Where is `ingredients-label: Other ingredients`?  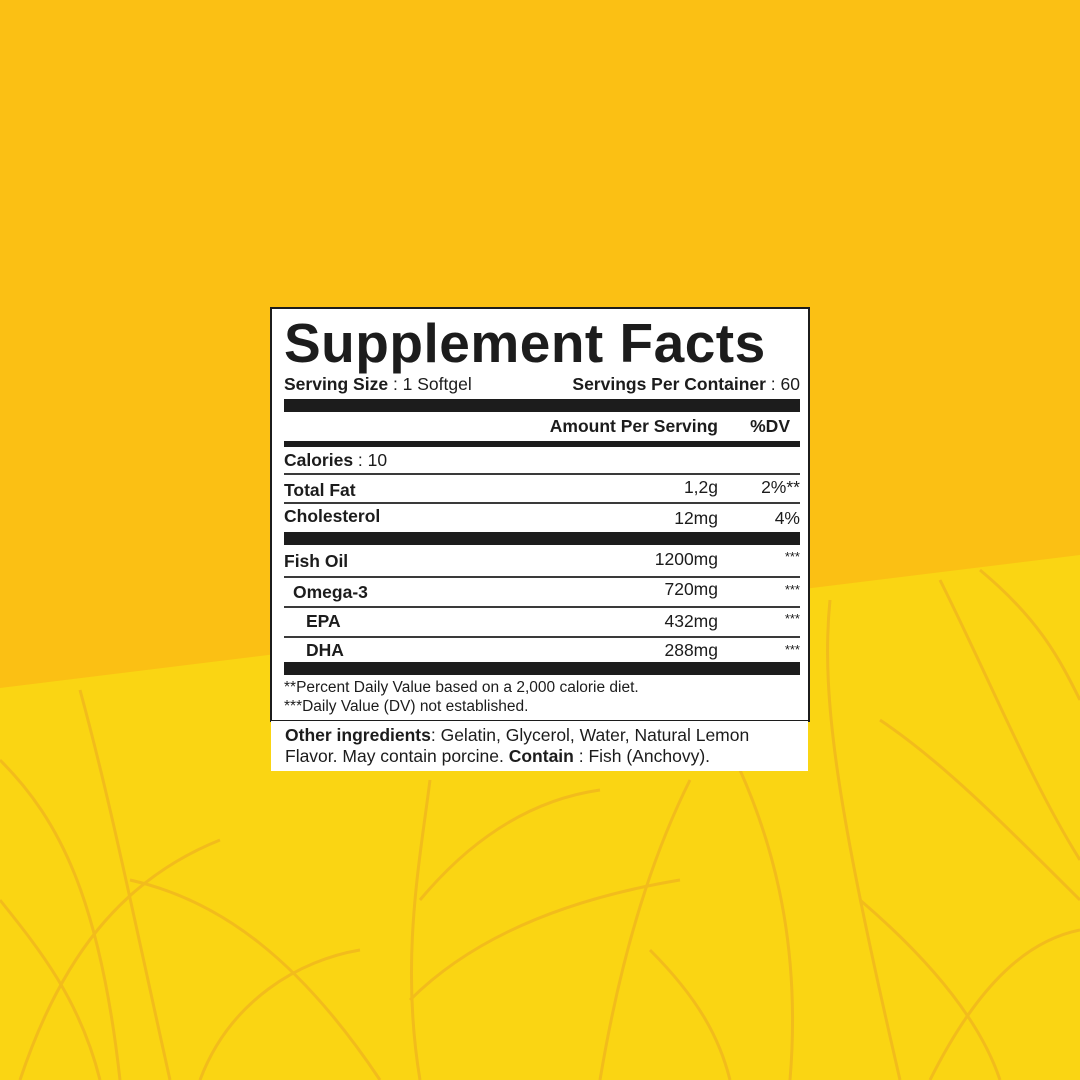 ingredients-label: Other ingredients is located at coordinates (358, 735).